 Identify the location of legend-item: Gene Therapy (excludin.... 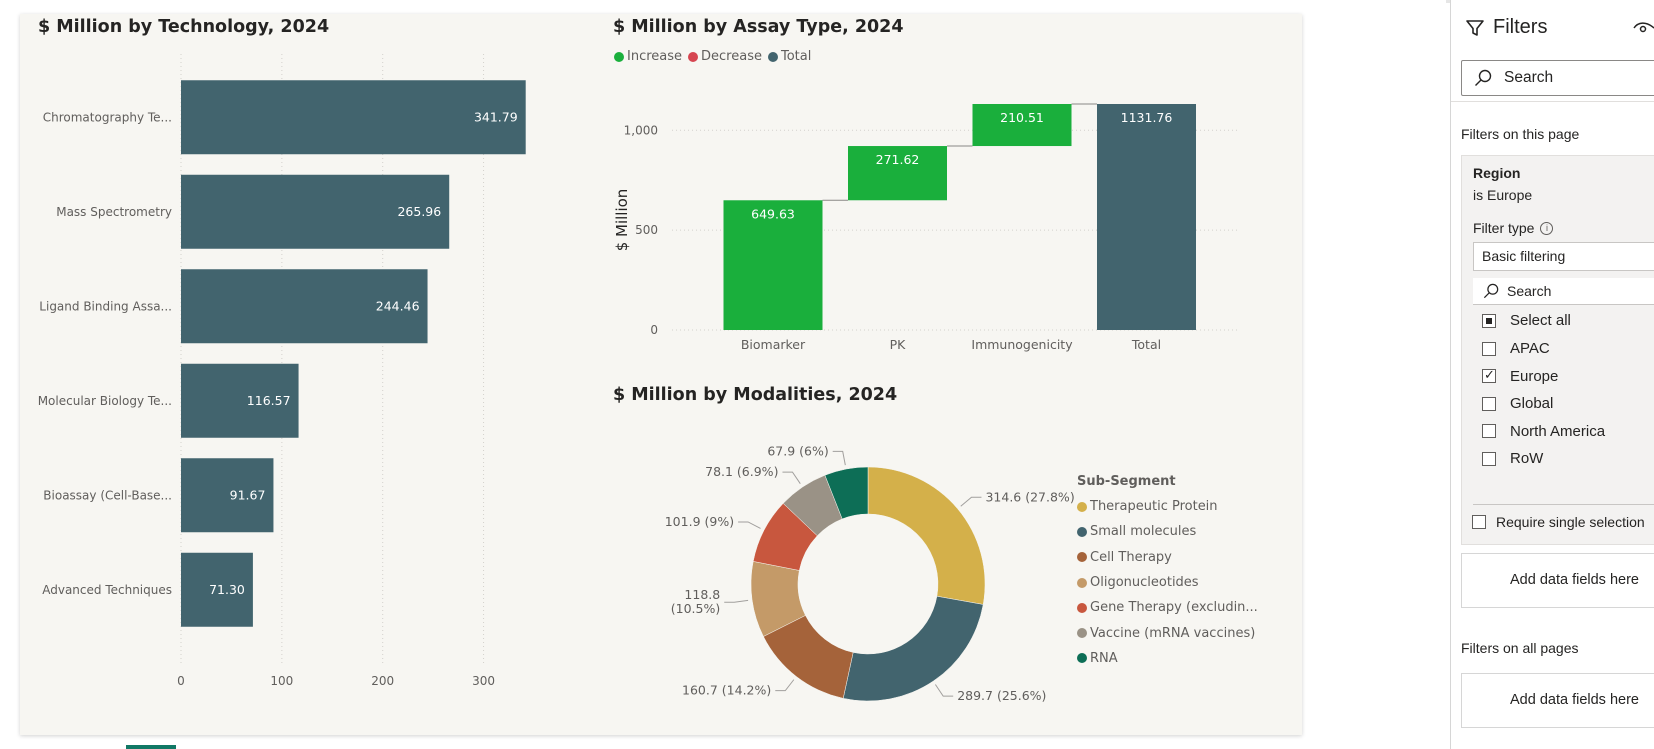
(1167, 607).